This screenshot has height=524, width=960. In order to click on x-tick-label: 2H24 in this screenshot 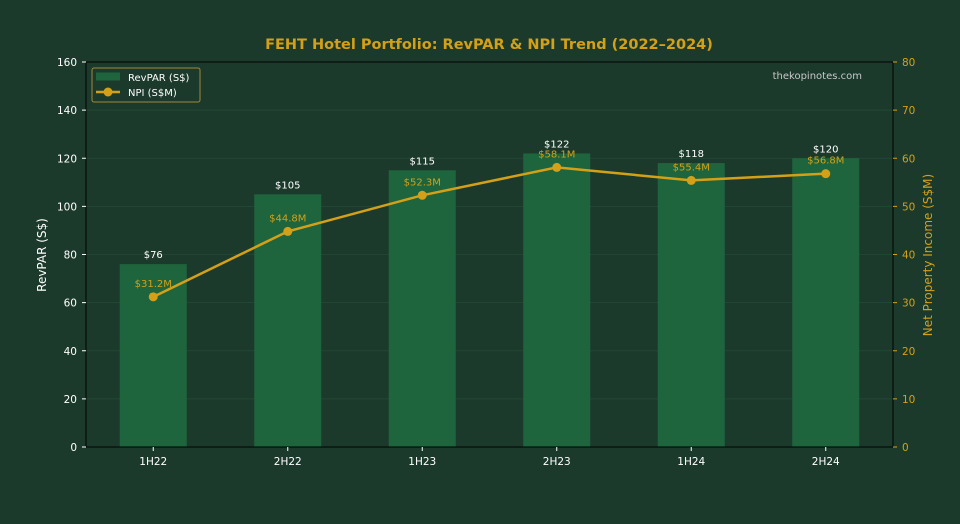, I will do `click(826, 462)`.